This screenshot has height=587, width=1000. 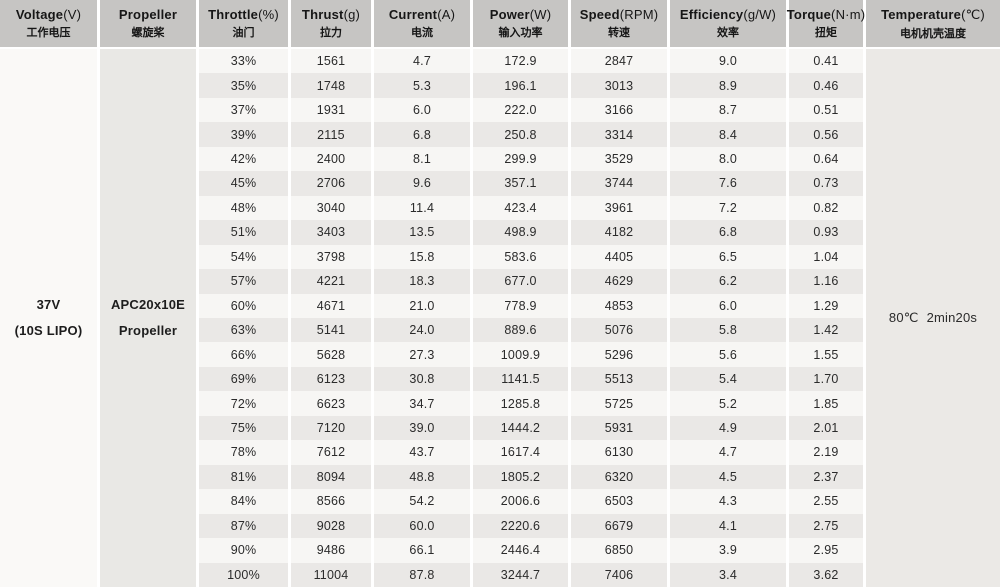 I want to click on table-cell: 5931, so click(x=619, y=428).